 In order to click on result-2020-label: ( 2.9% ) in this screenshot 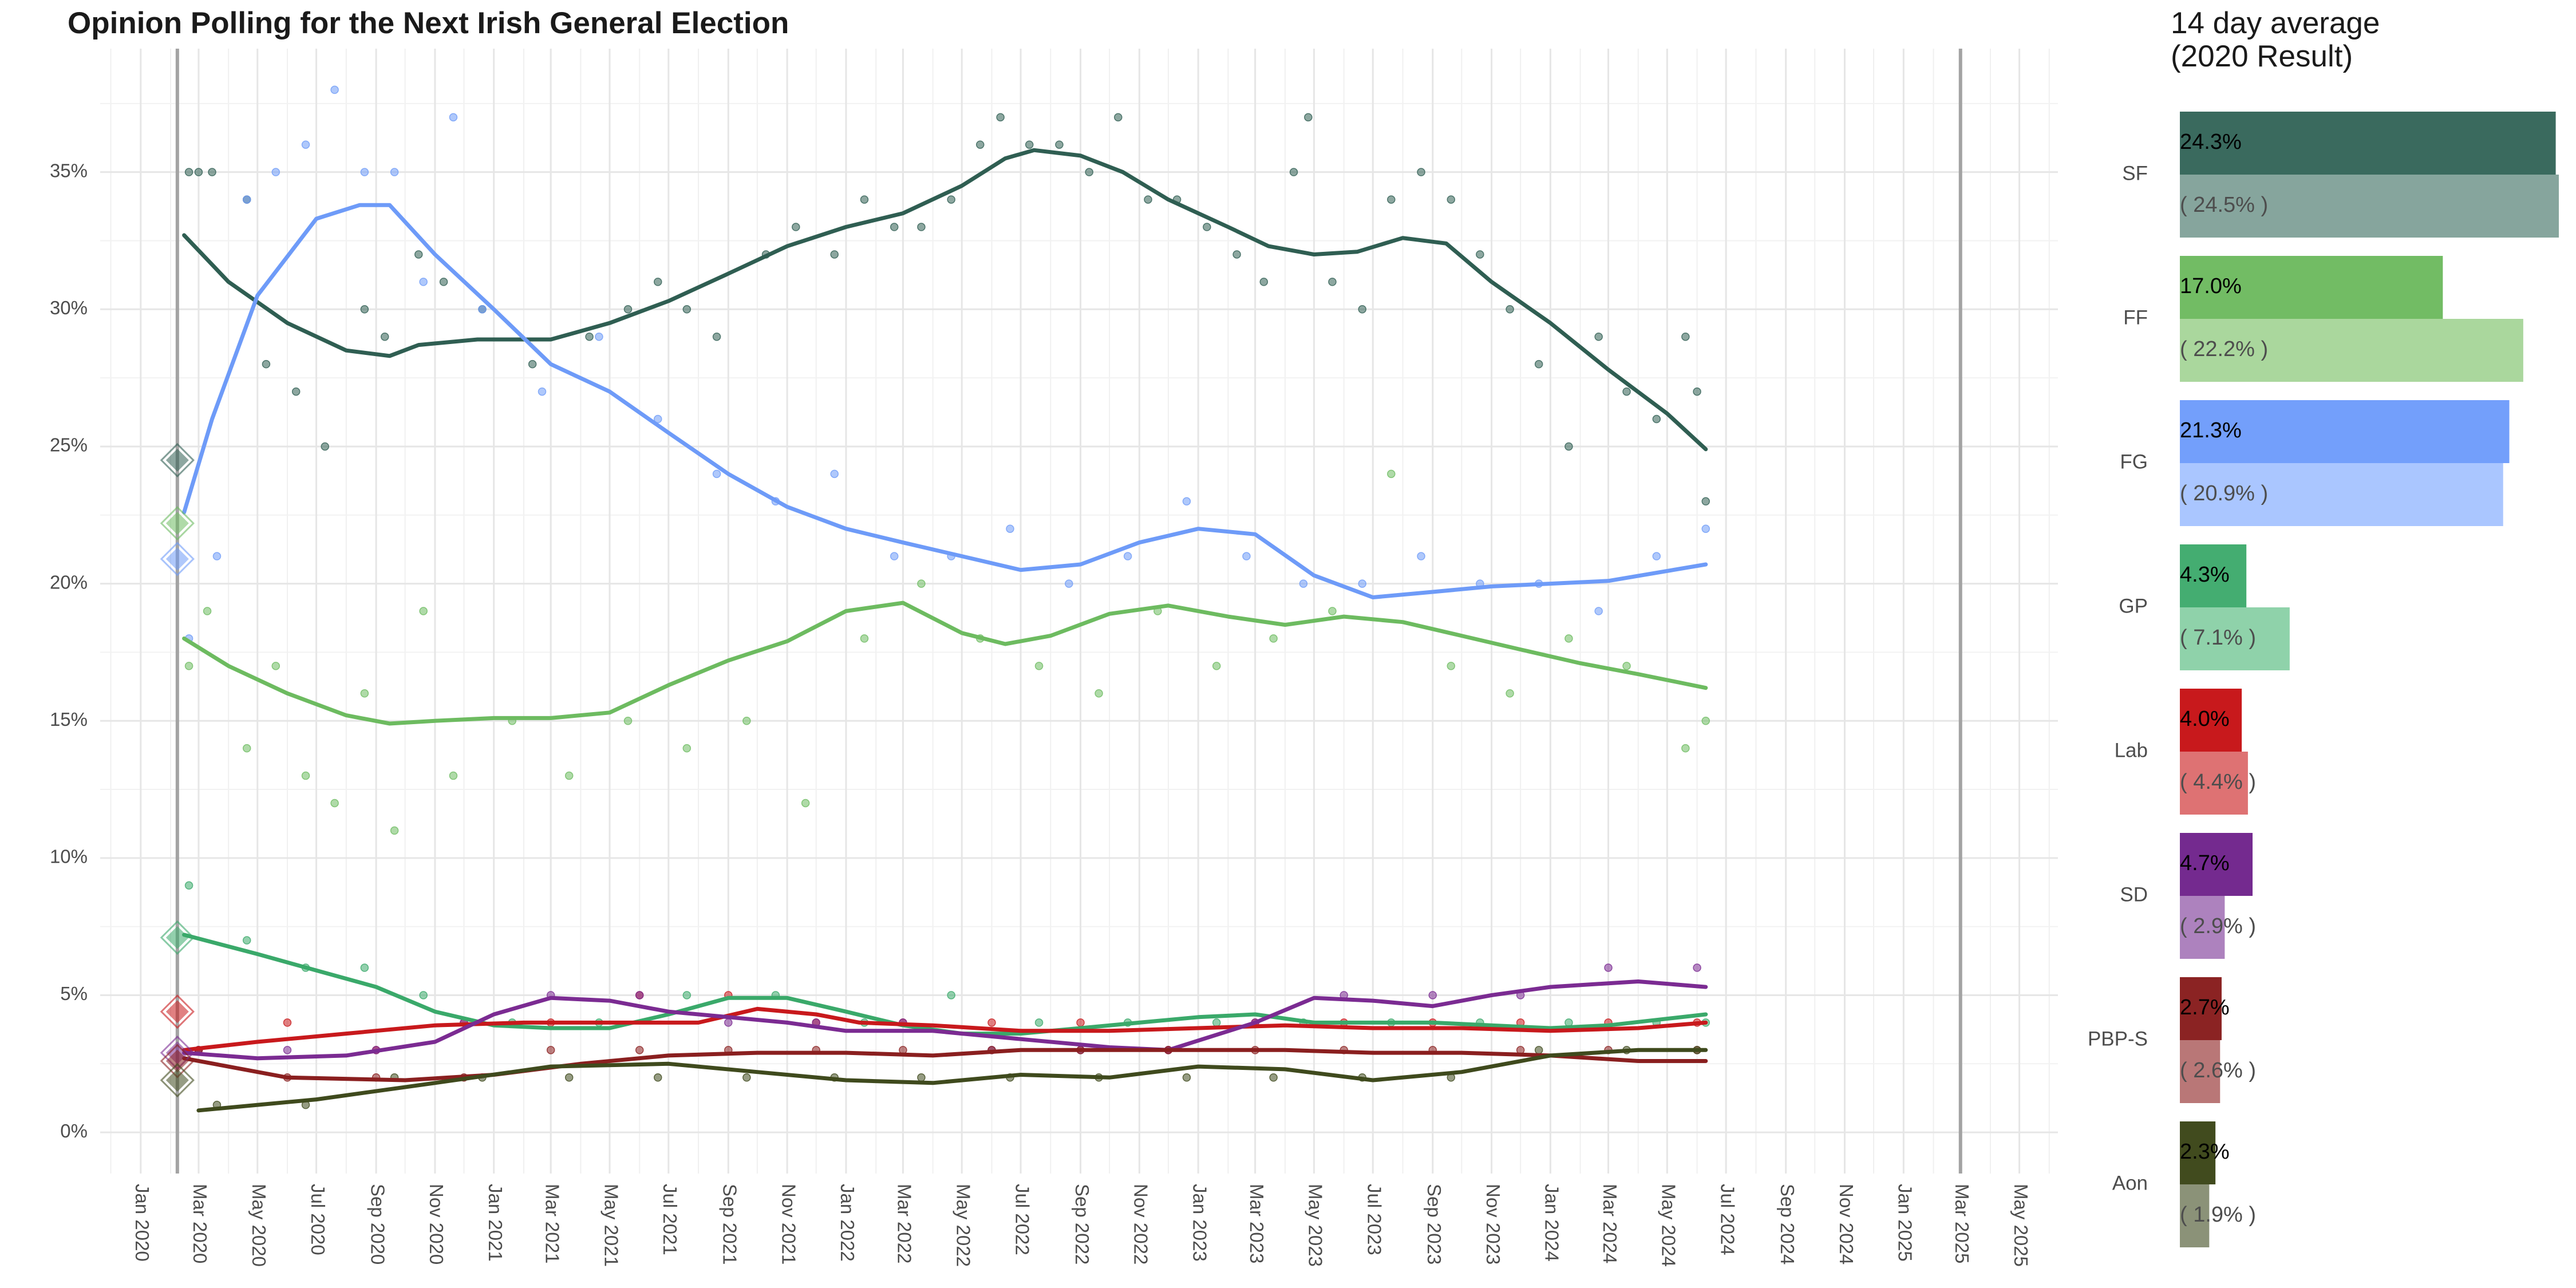, I will do `click(2218, 926)`.